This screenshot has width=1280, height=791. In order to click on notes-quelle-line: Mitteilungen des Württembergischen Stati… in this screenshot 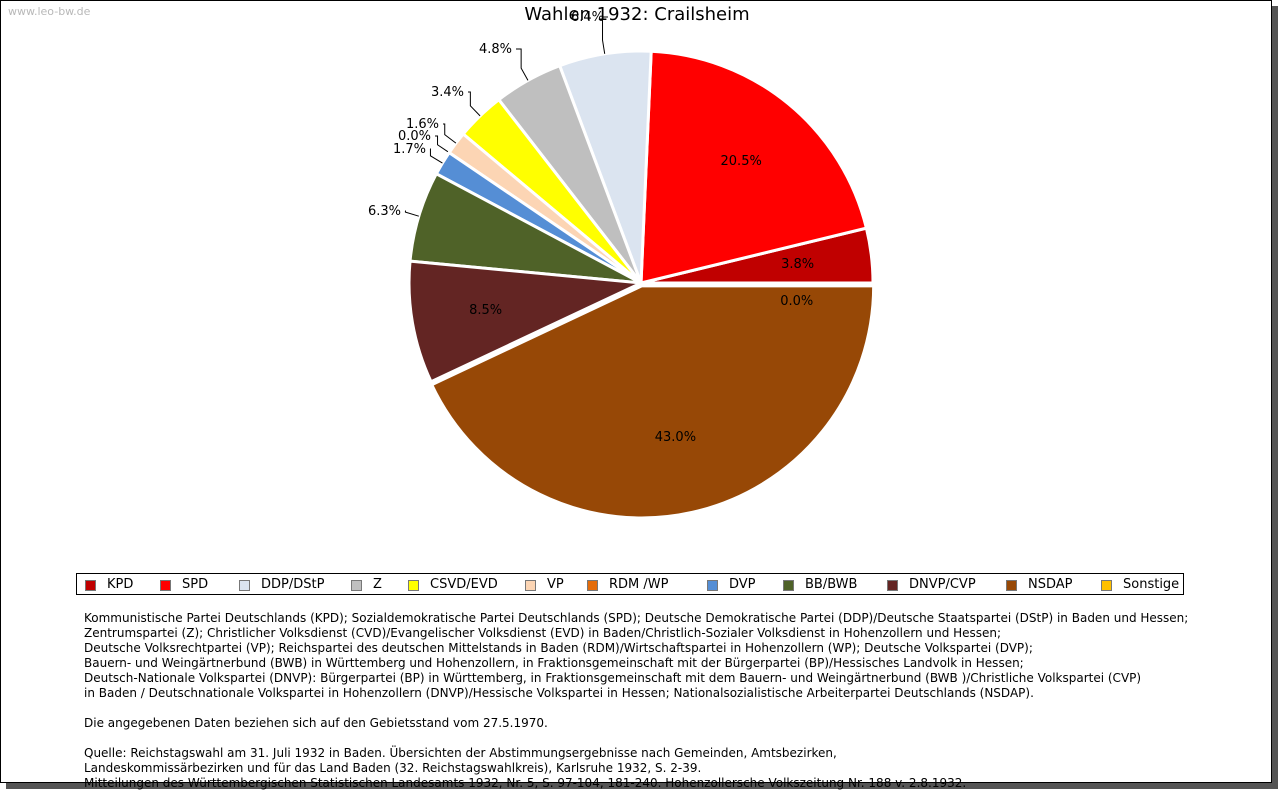, I will do `click(525, 783)`.